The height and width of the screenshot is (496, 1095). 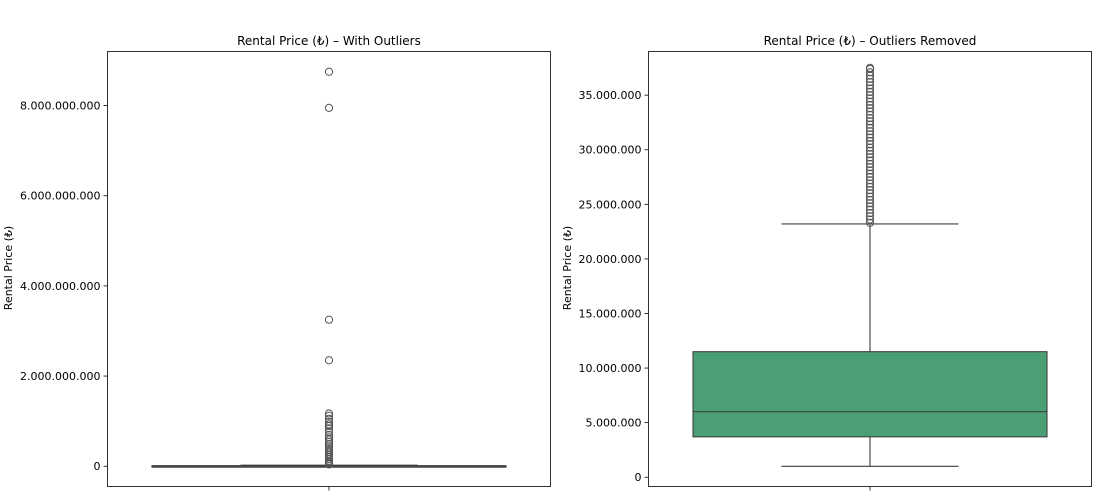 I want to click on y-tick-label: 35.000.000, so click(x=610, y=95).